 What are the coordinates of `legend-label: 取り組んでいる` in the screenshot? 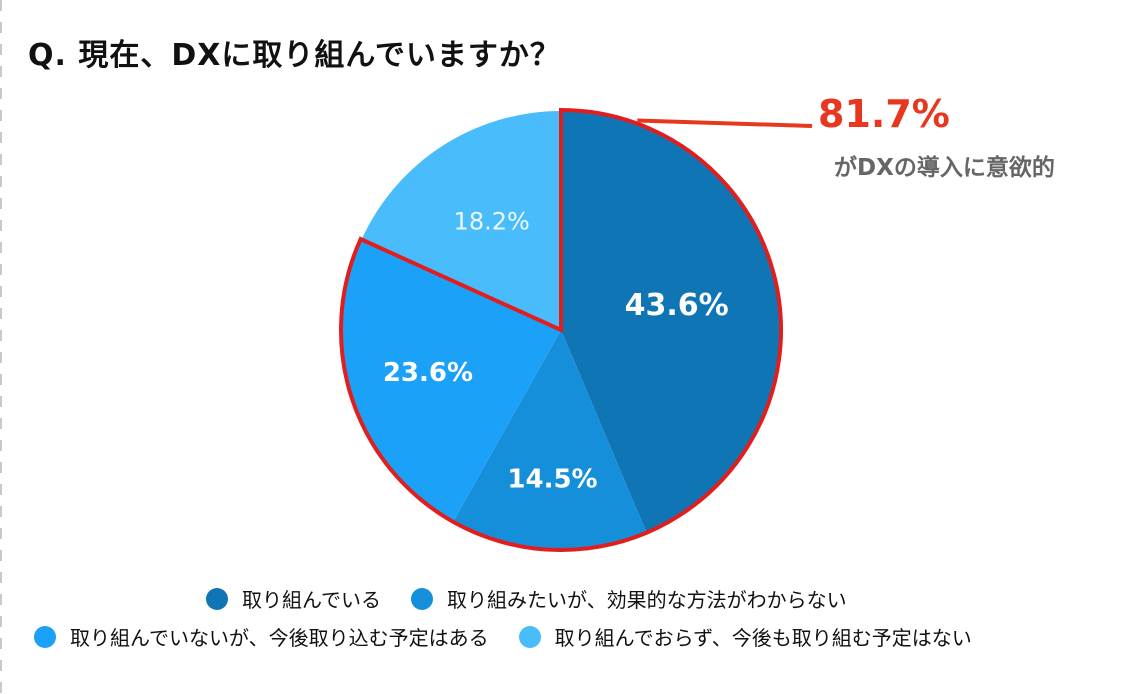 It's located at (311, 600).